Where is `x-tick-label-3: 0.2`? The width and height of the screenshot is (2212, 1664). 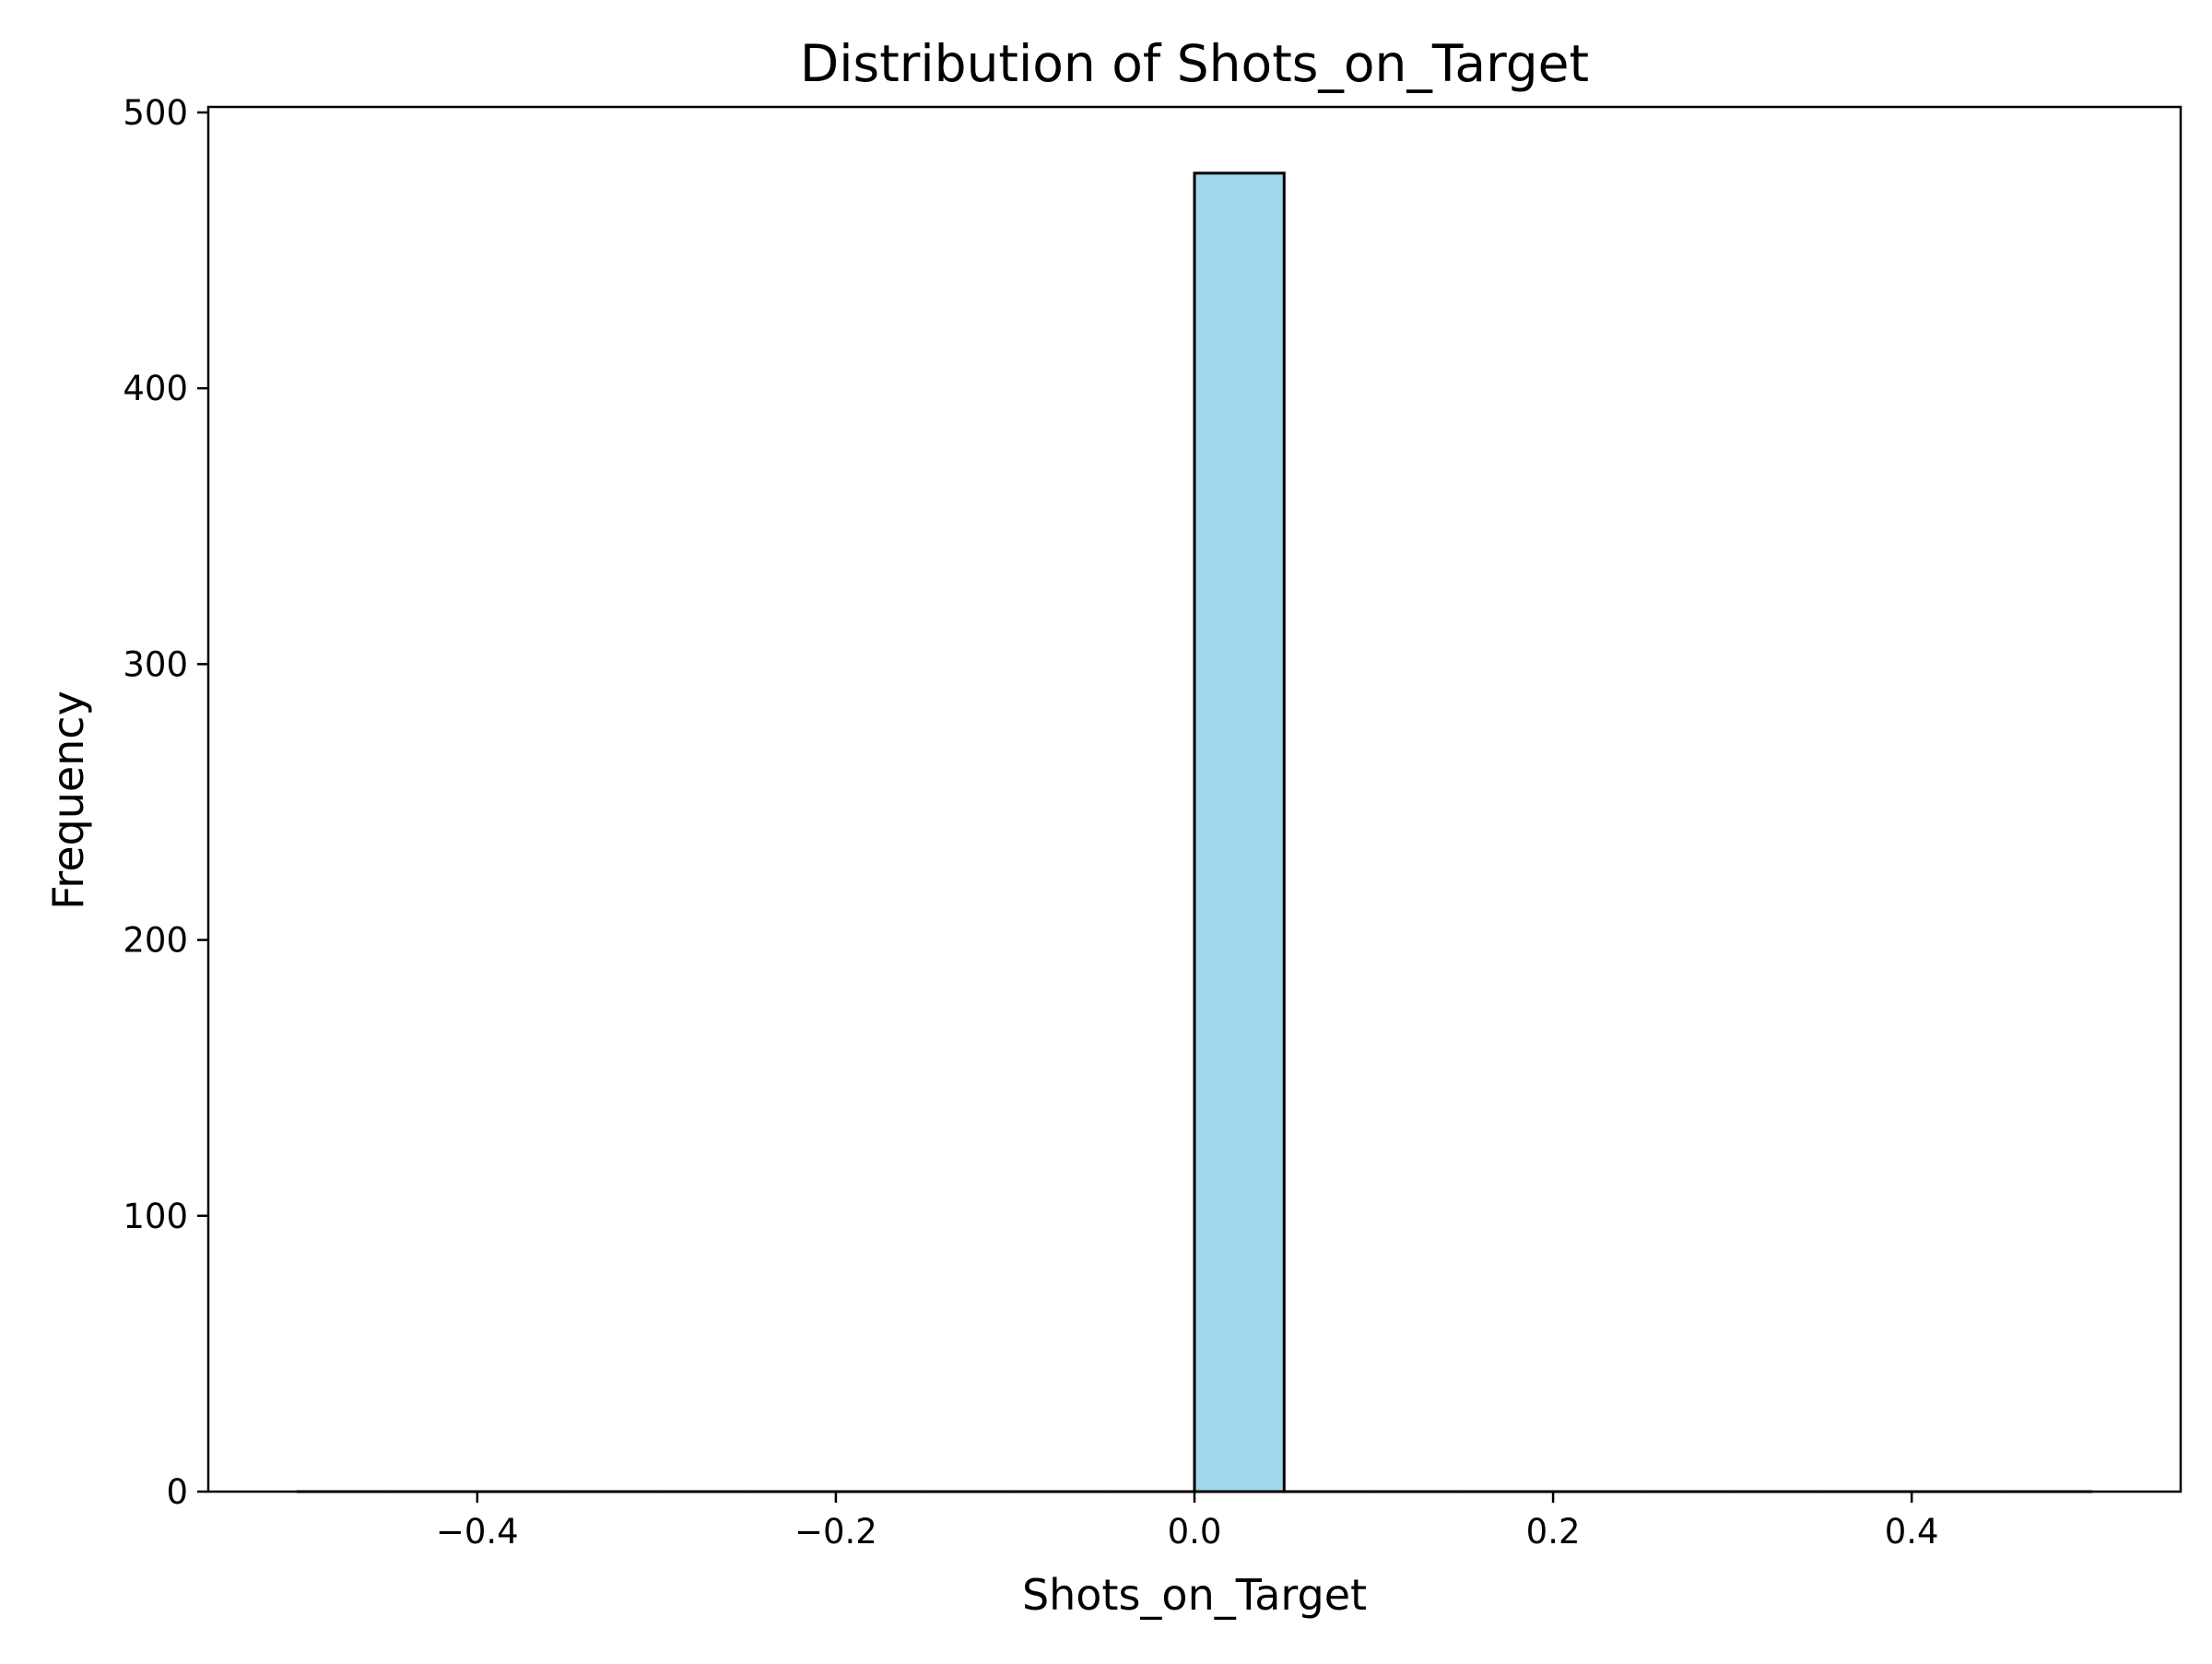 x-tick-label-3: 0.2 is located at coordinates (1553, 1532).